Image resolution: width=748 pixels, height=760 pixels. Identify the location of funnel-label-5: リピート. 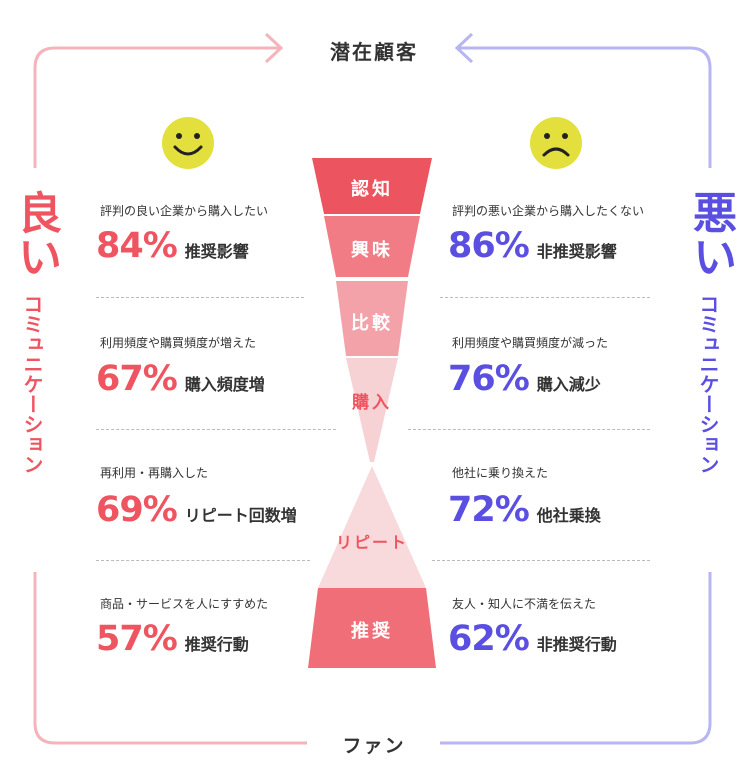
(371, 542).